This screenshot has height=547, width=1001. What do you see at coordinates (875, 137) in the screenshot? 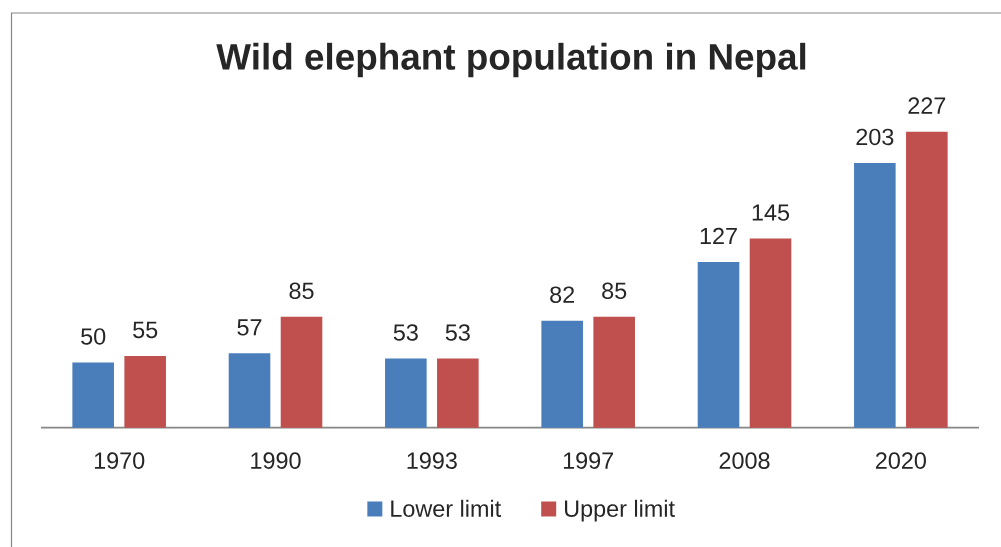
I see `data-label: 203` at bounding box center [875, 137].